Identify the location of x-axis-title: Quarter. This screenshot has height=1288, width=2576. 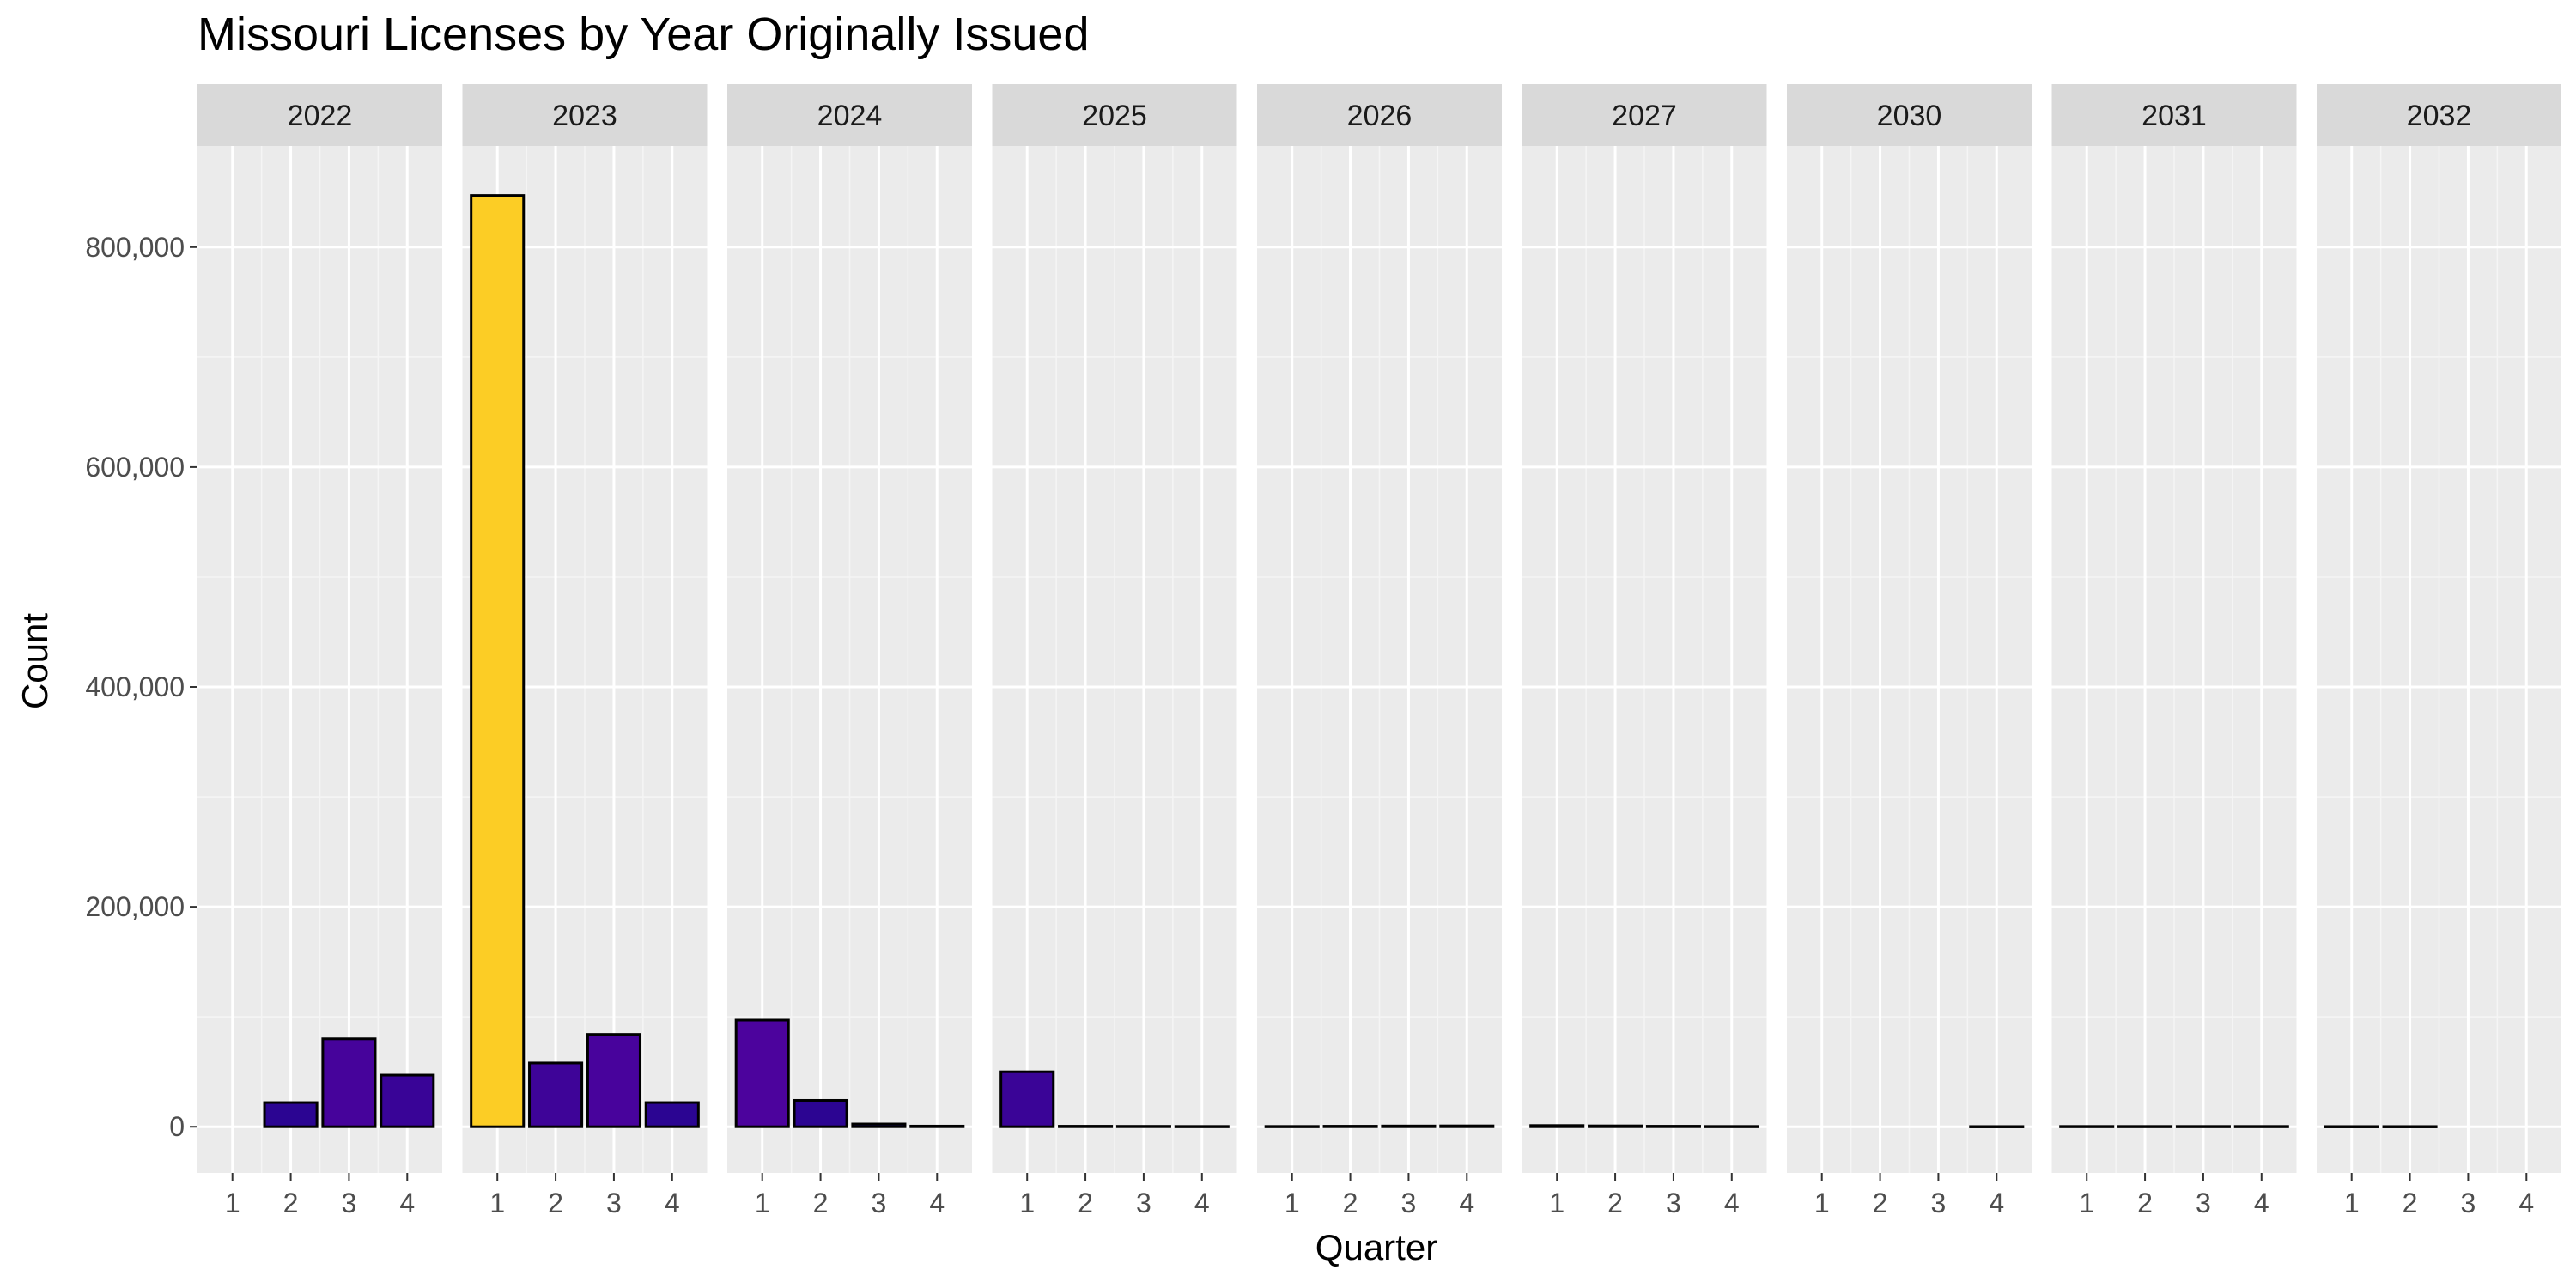
(1376, 1247).